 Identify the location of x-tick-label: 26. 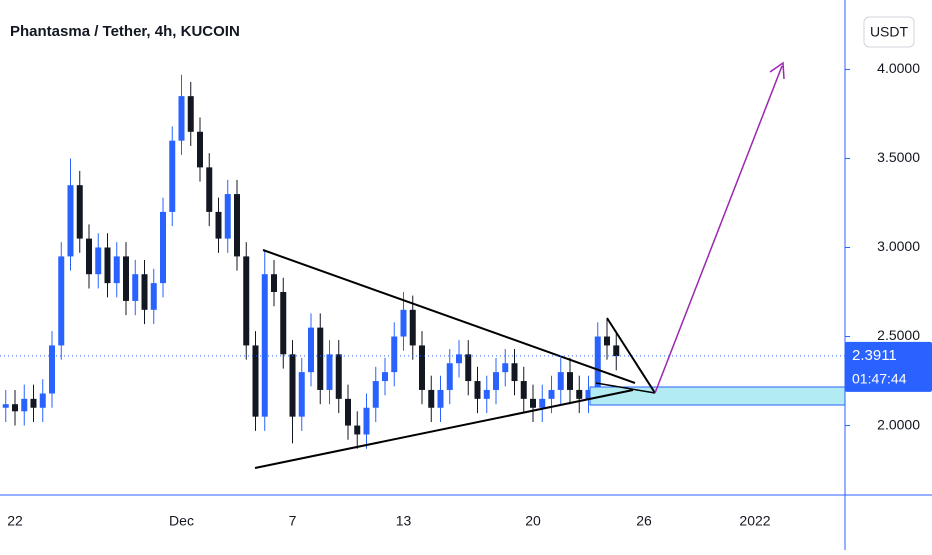
(644, 521).